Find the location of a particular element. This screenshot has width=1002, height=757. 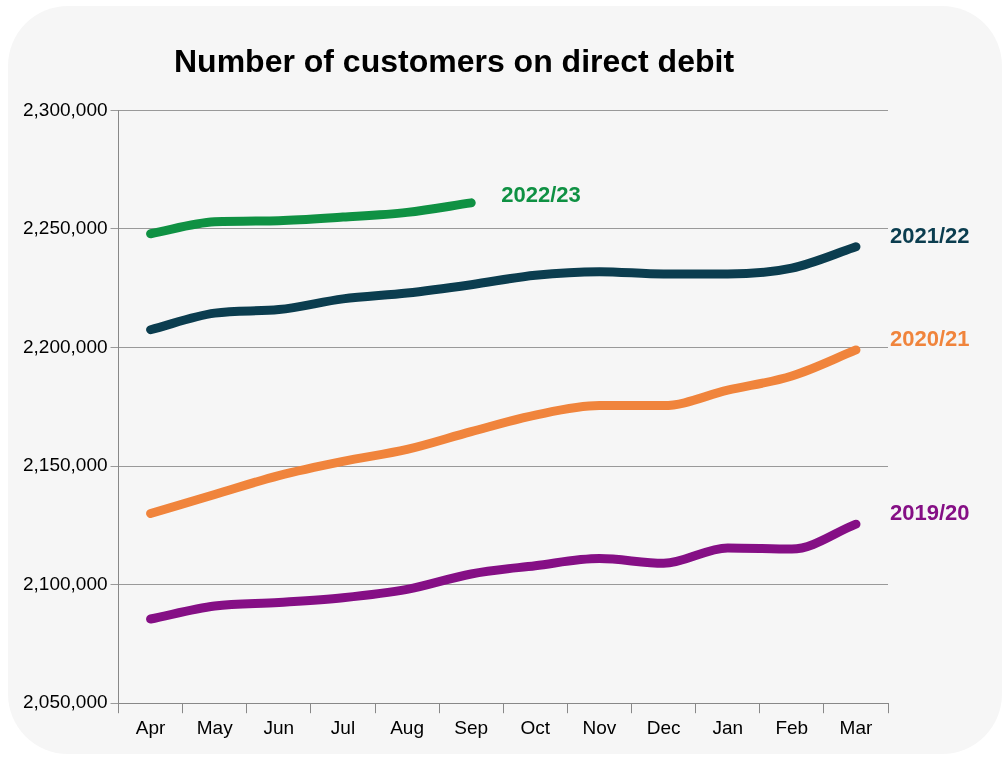

x-tick-label: Jun is located at coordinates (279, 727).